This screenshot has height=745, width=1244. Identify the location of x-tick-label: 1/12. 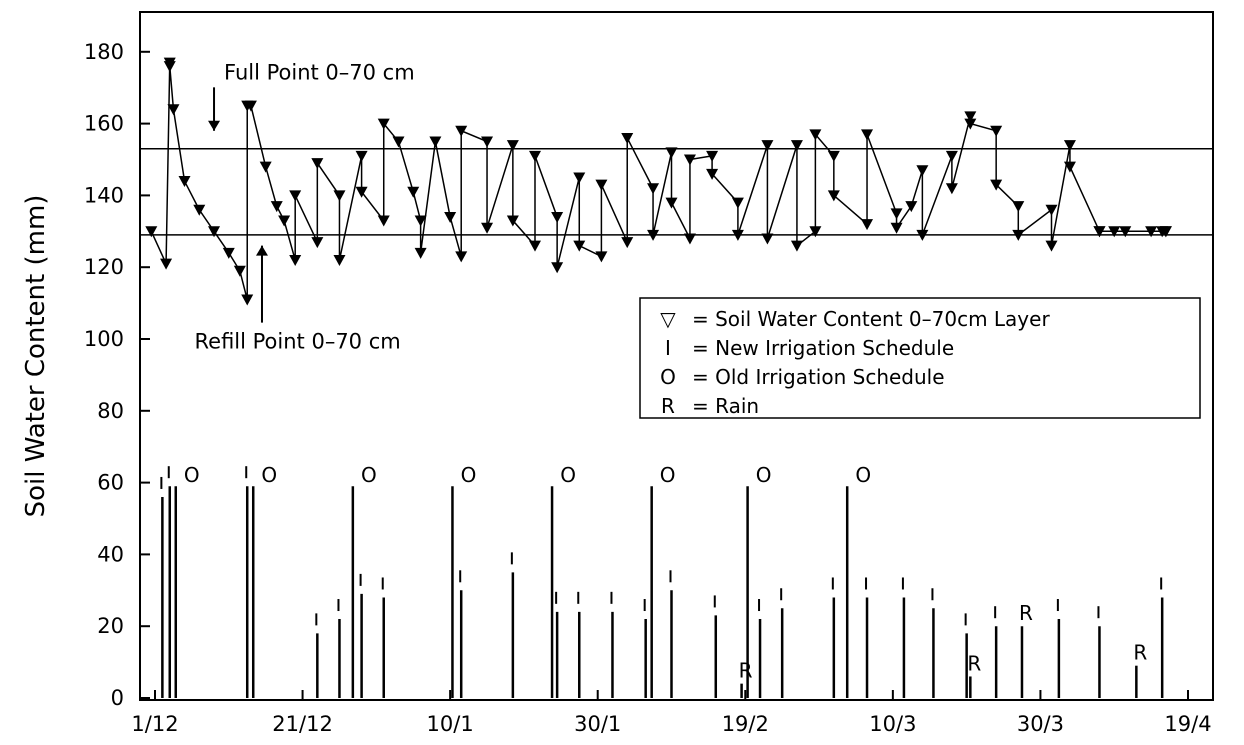
(154, 724).